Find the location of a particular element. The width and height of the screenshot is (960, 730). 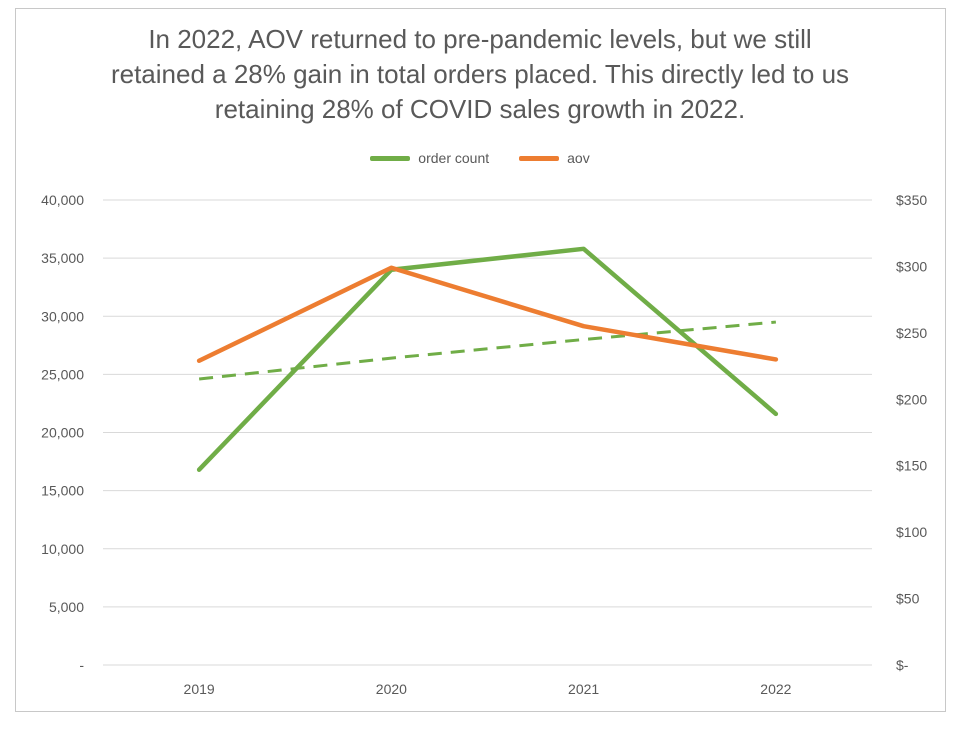

y-right-tick-label: $200 is located at coordinates (911, 399).